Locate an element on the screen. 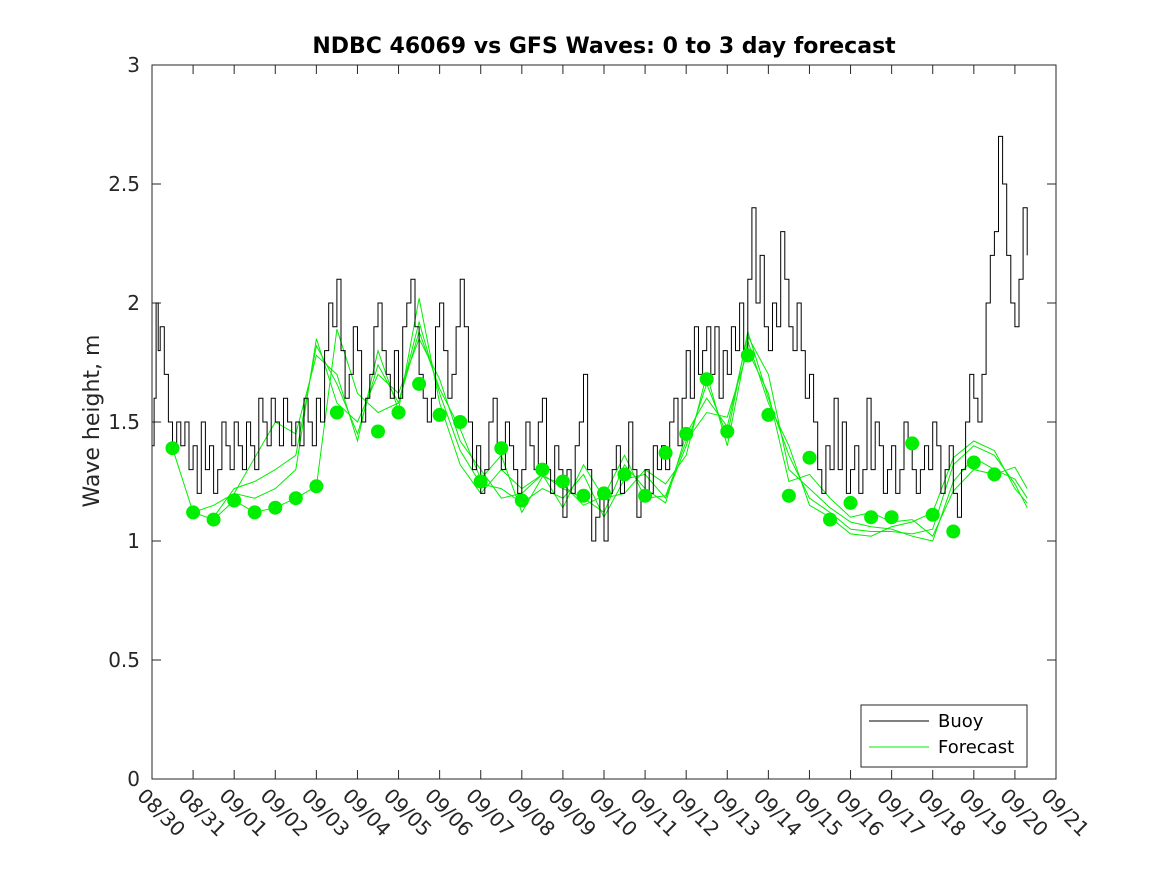 The width and height of the screenshot is (1167, 875). legend-buoy-label: Buoy is located at coordinates (961, 721).